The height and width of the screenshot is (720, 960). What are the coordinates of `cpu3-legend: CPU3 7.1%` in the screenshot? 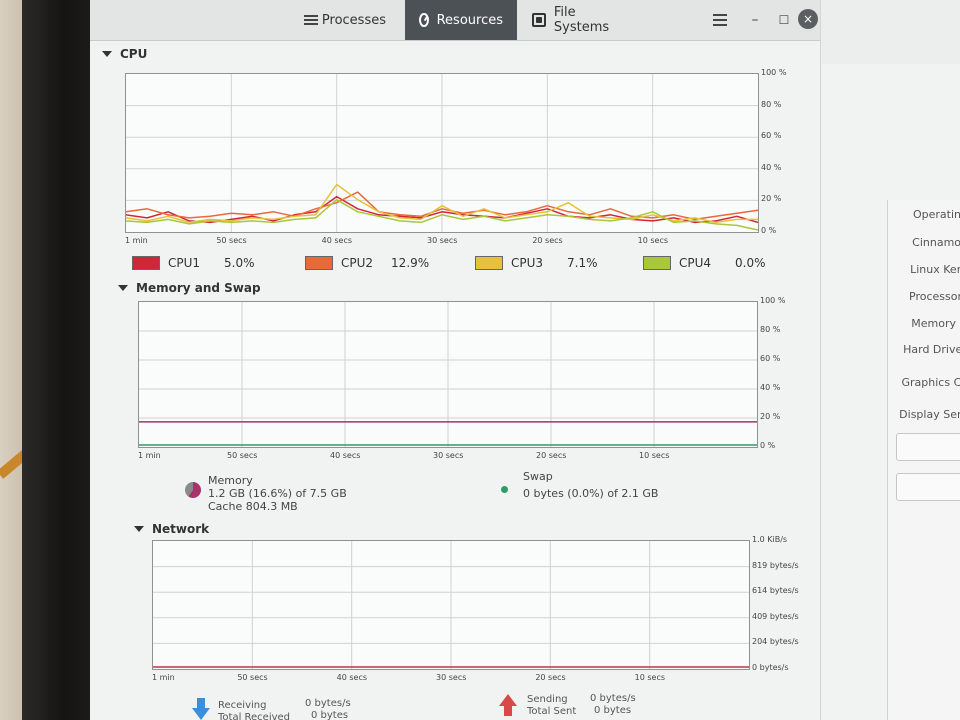 It's located at (536, 263).